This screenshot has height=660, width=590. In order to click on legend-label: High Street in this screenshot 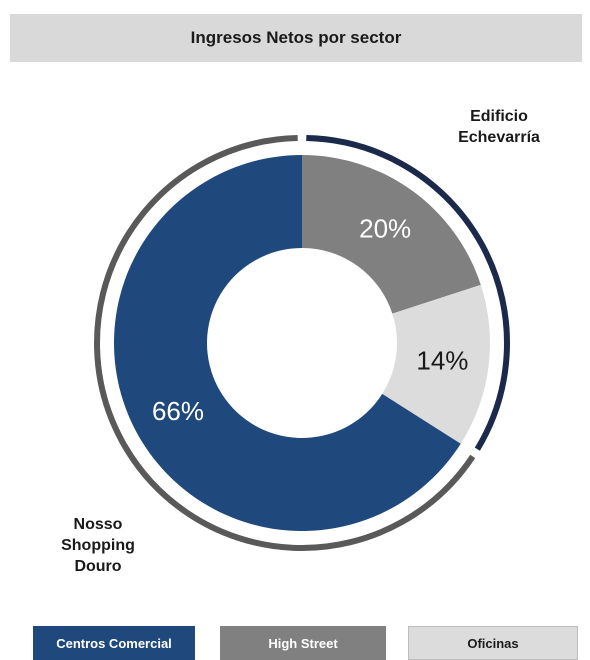, I will do `click(303, 643)`.